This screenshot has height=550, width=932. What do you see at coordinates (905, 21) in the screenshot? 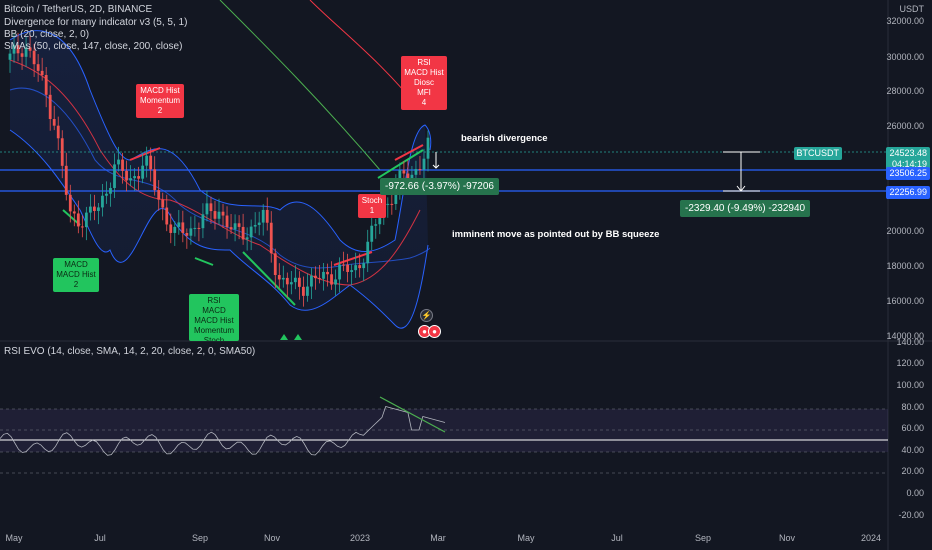
I see `price-tick-label: 32000.00` at bounding box center [905, 21].